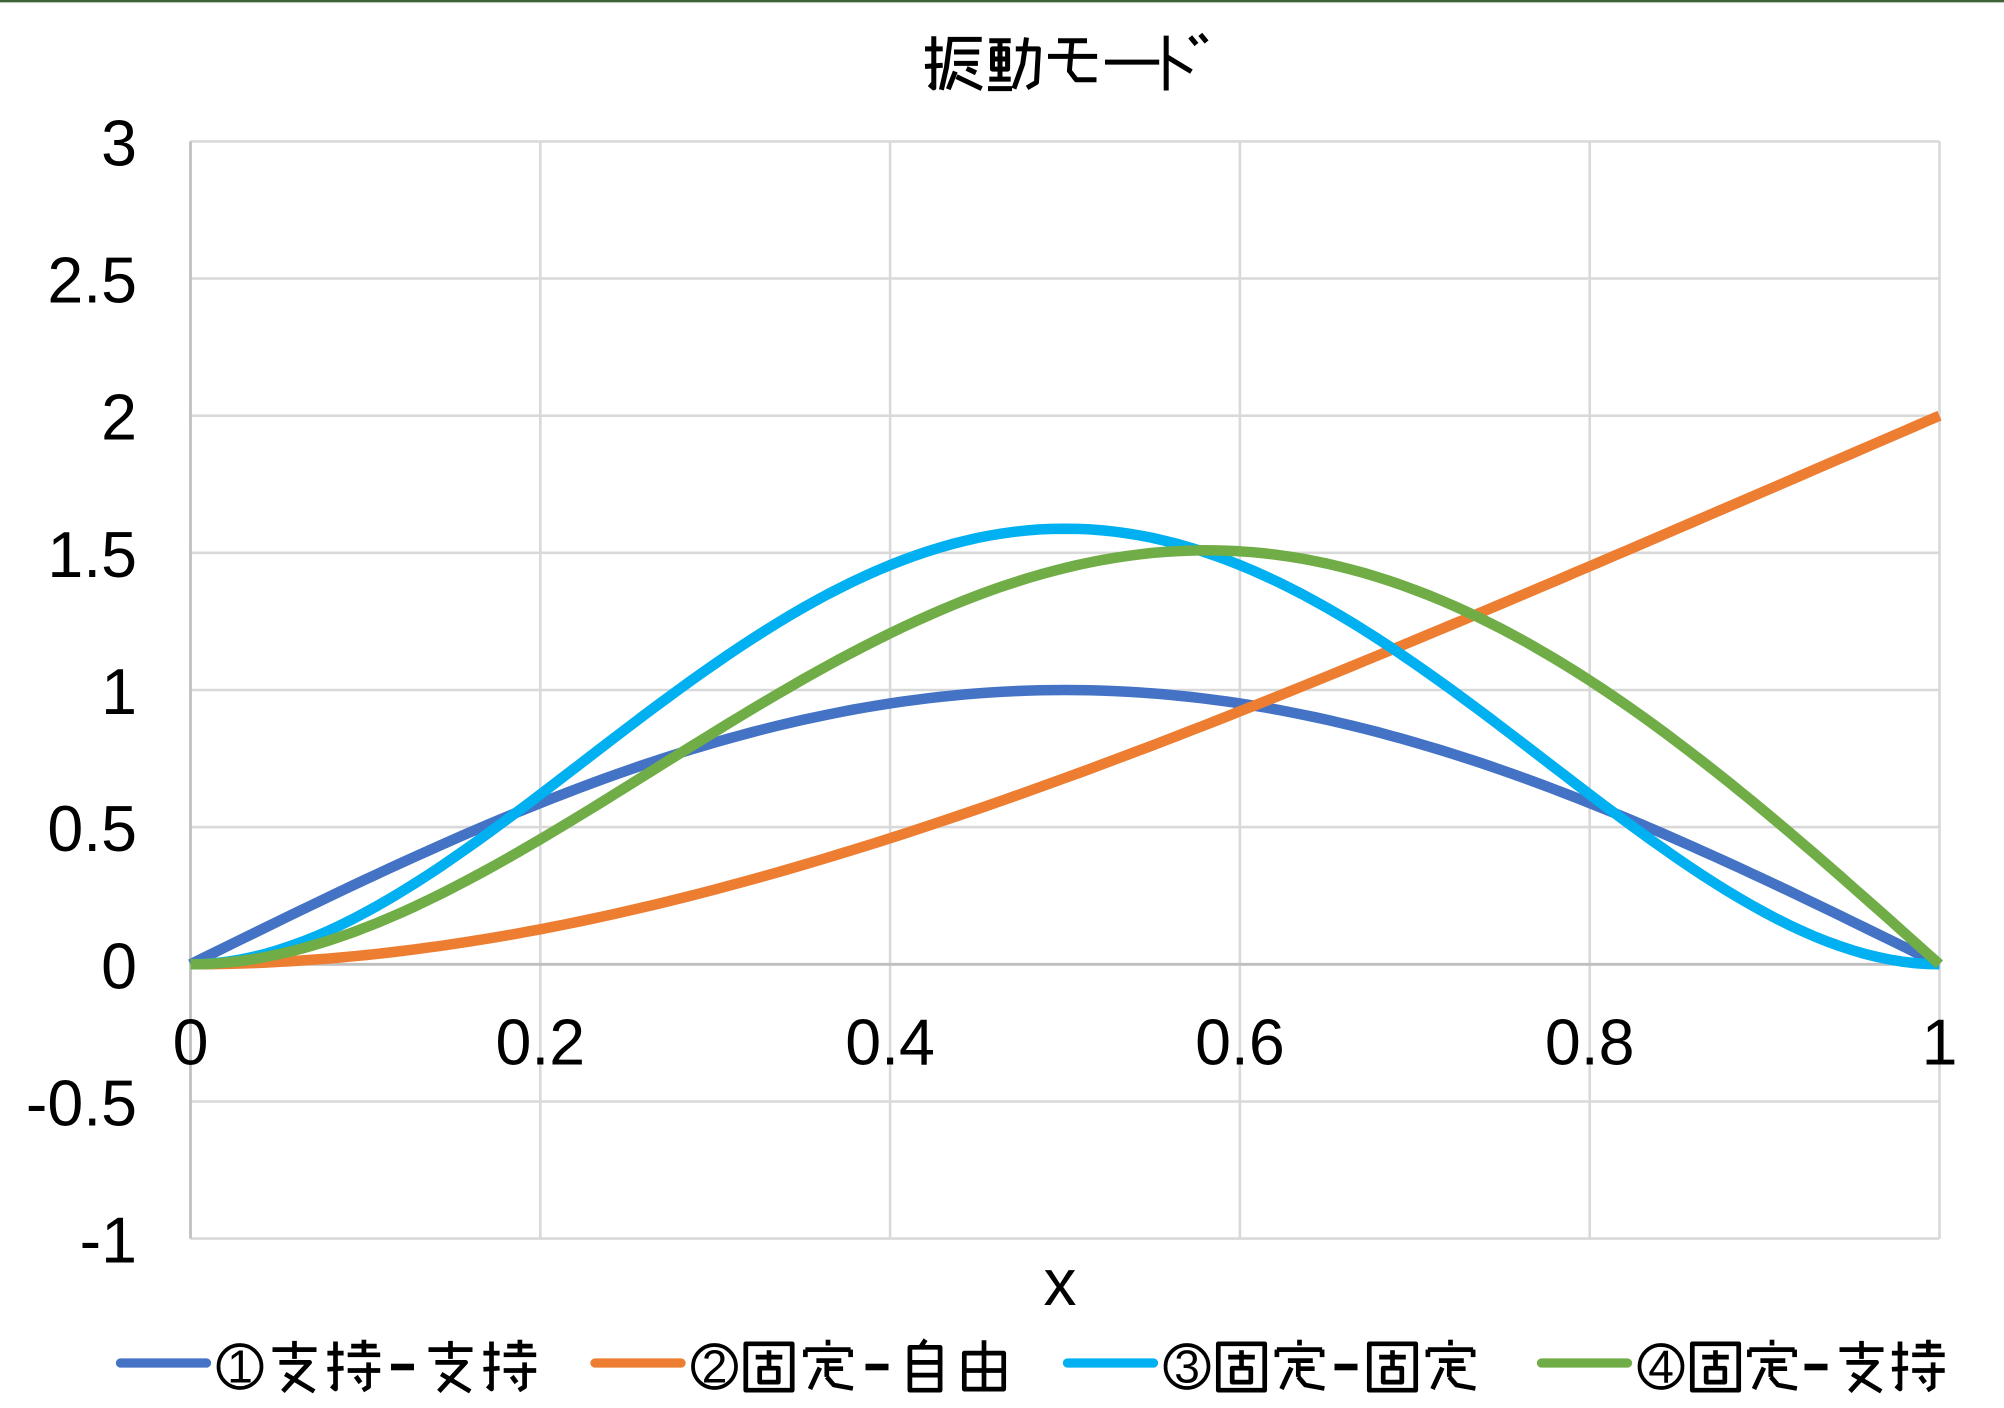 This screenshot has height=1408, width=2004. What do you see at coordinates (1661, 1367) in the screenshot?
I see `svg-text: 4` at bounding box center [1661, 1367].